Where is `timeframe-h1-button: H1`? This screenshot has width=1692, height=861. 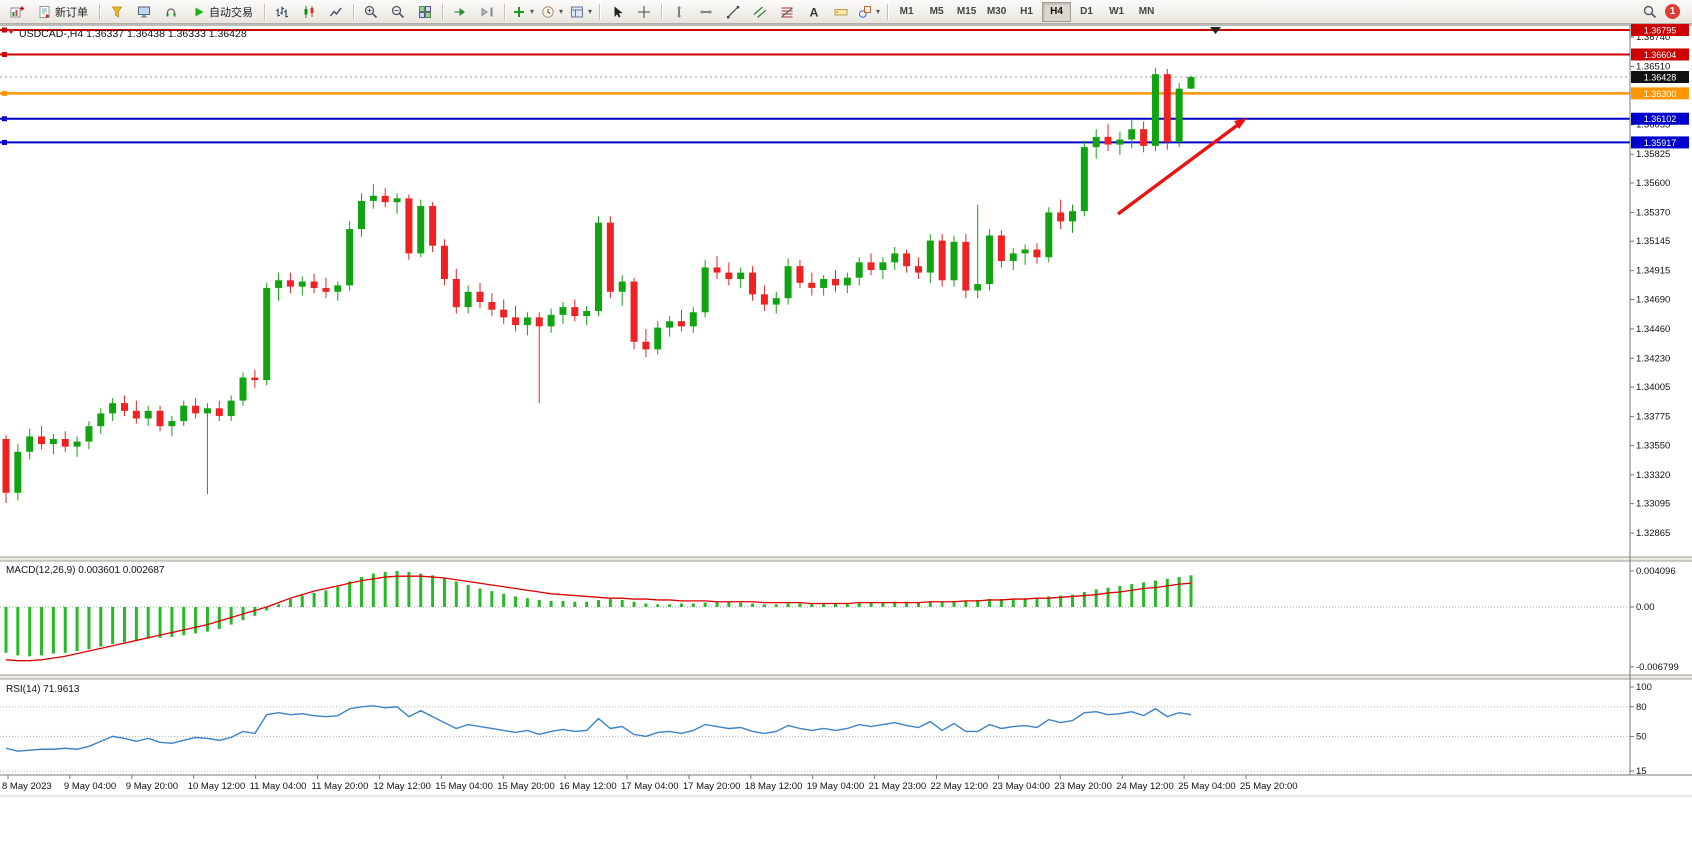
timeframe-h1-button: H1 is located at coordinates (1026, 11).